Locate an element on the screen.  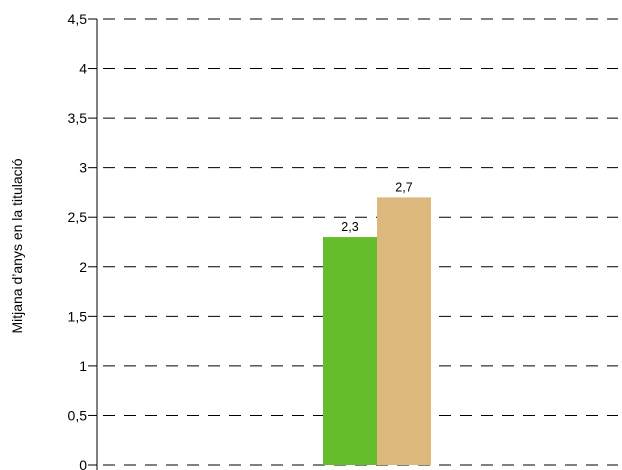
y-tick-label: 0,5 is located at coordinates (78, 415).